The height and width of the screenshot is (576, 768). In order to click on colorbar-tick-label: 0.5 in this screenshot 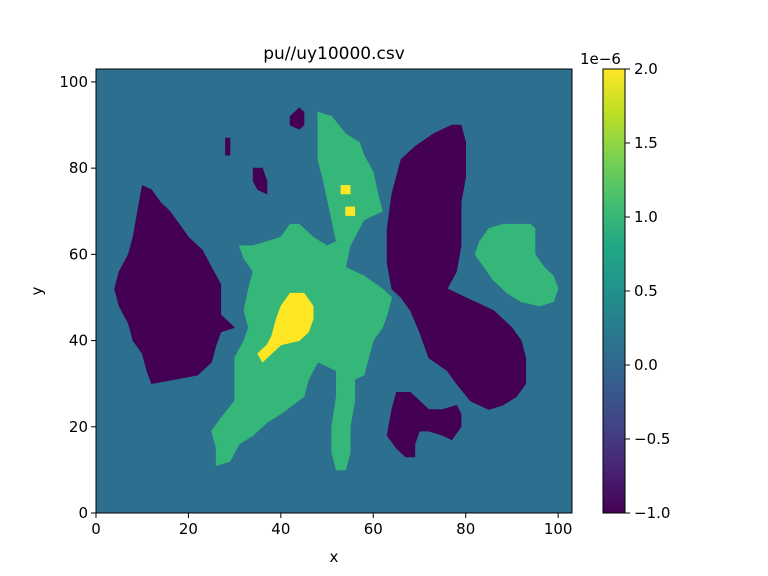, I will do `click(646, 291)`.